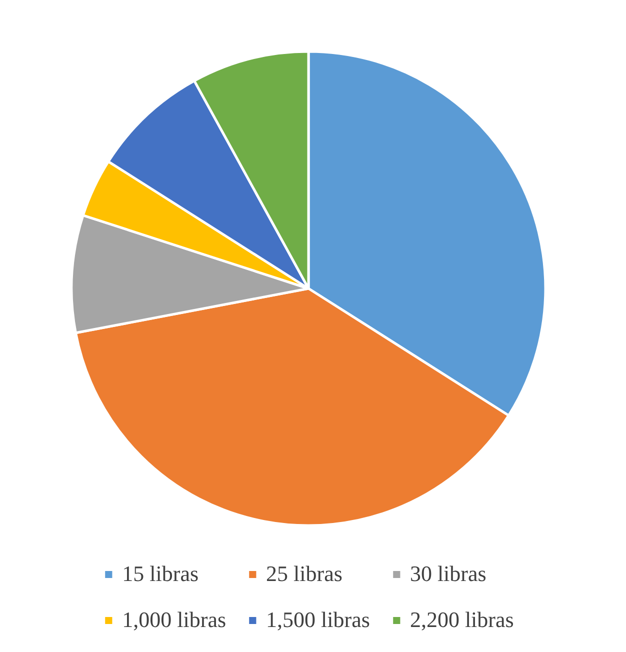 The width and height of the screenshot is (626, 652). I want to click on legend-label: 30 libras, so click(448, 574).